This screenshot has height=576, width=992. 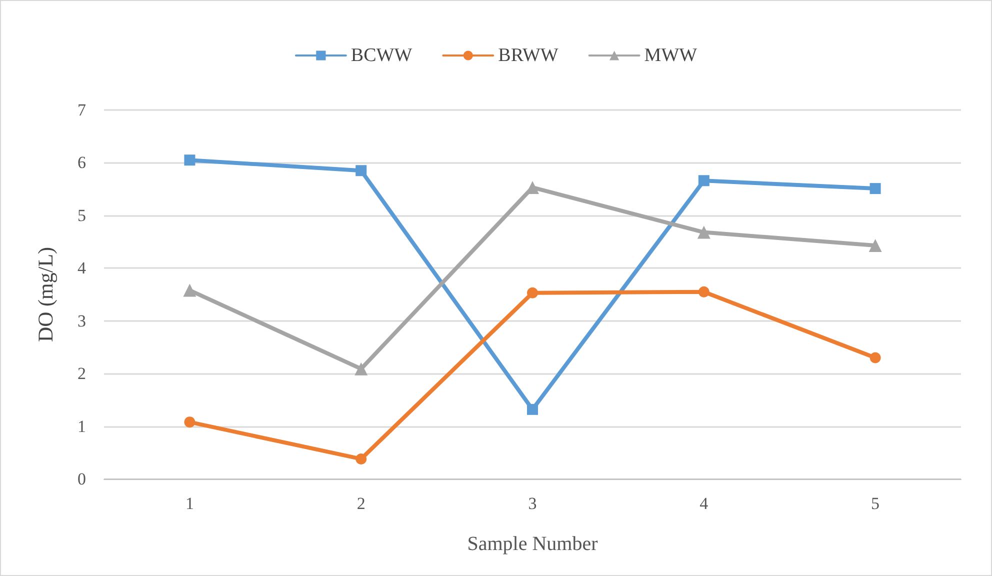 I want to click on y-tick-label: 5, so click(x=82, y=215).